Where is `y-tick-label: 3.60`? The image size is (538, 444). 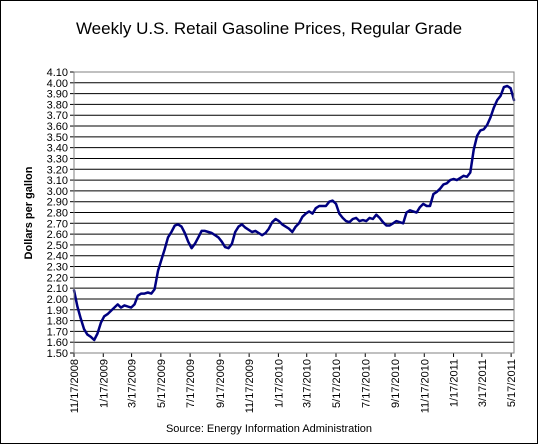 y-tick-label: 3.60 is located at coordinates (57, 127).